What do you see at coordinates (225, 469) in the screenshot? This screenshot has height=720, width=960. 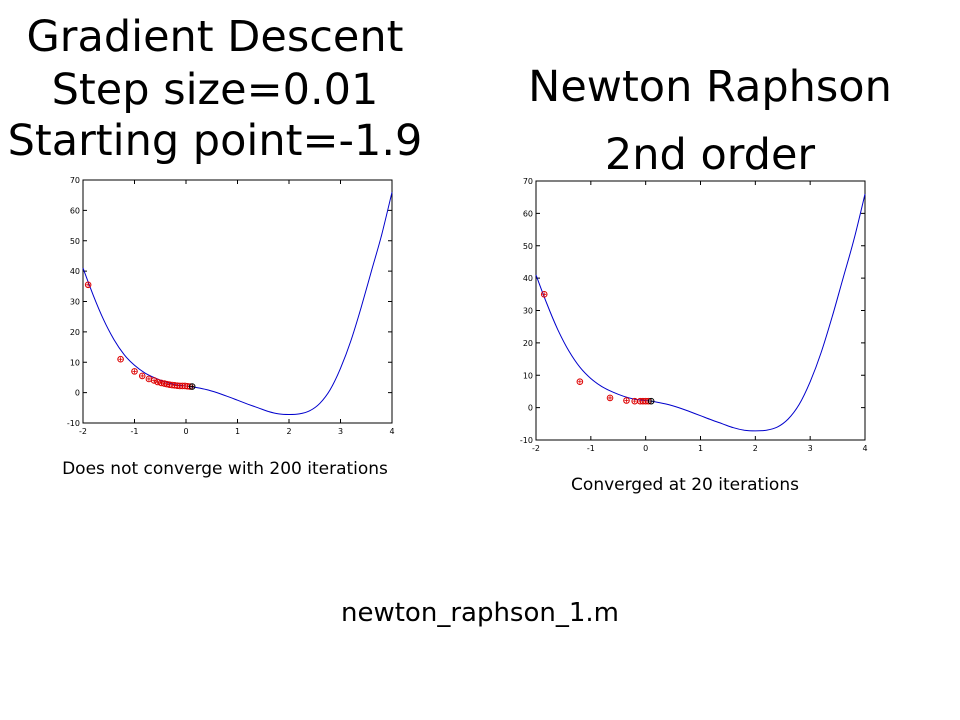 I see `left-caption: Does not converge with 200 iterations` at bounding box center [225, 469].